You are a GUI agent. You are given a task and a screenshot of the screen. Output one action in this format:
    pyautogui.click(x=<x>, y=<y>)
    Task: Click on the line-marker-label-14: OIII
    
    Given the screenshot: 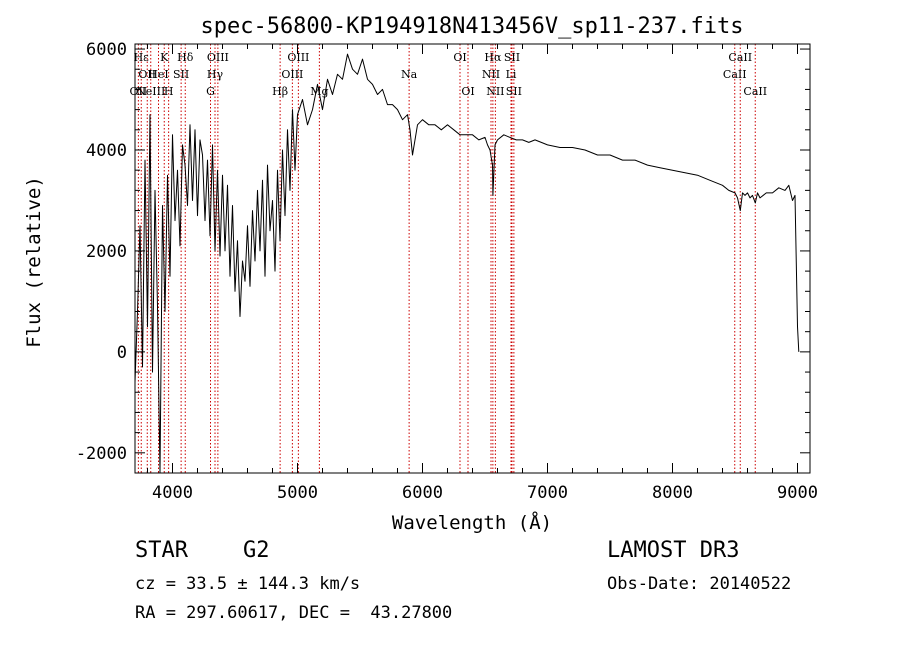 What is the action you would take?
    pyautogui.click(x=298, y=57)
    